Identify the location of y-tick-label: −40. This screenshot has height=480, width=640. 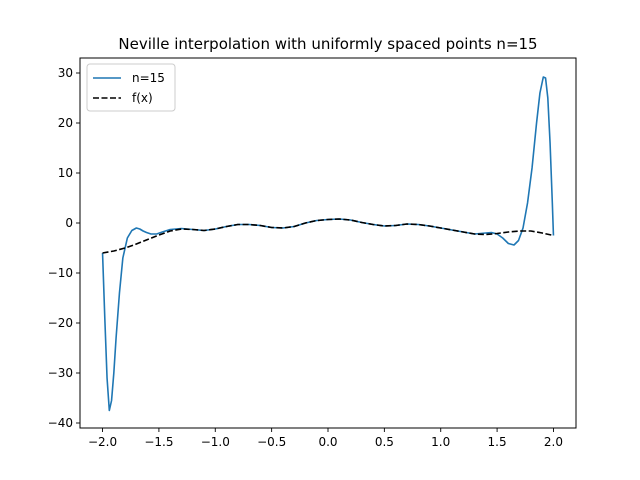
(60, 423).